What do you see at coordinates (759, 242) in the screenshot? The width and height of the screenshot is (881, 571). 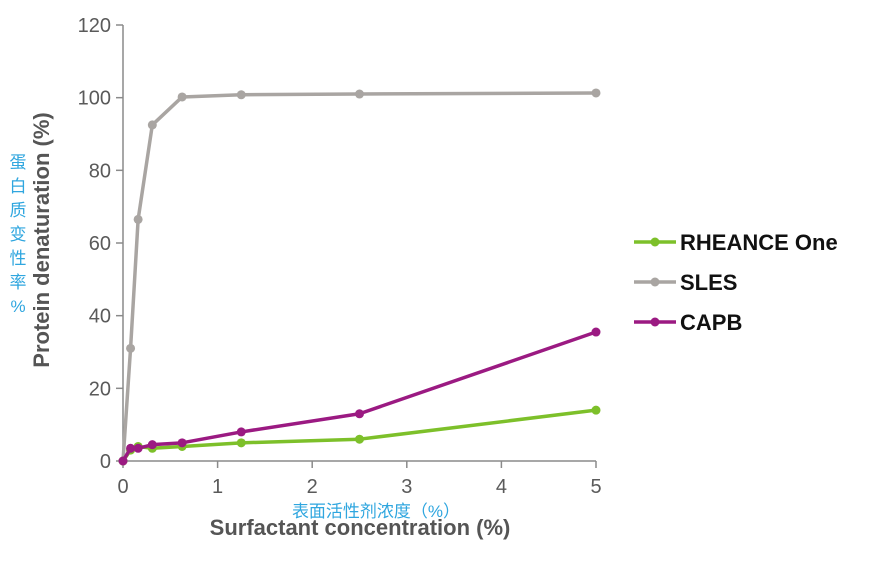 I see `legend-label: RHEANCE One` at bounding box center [759, 242].